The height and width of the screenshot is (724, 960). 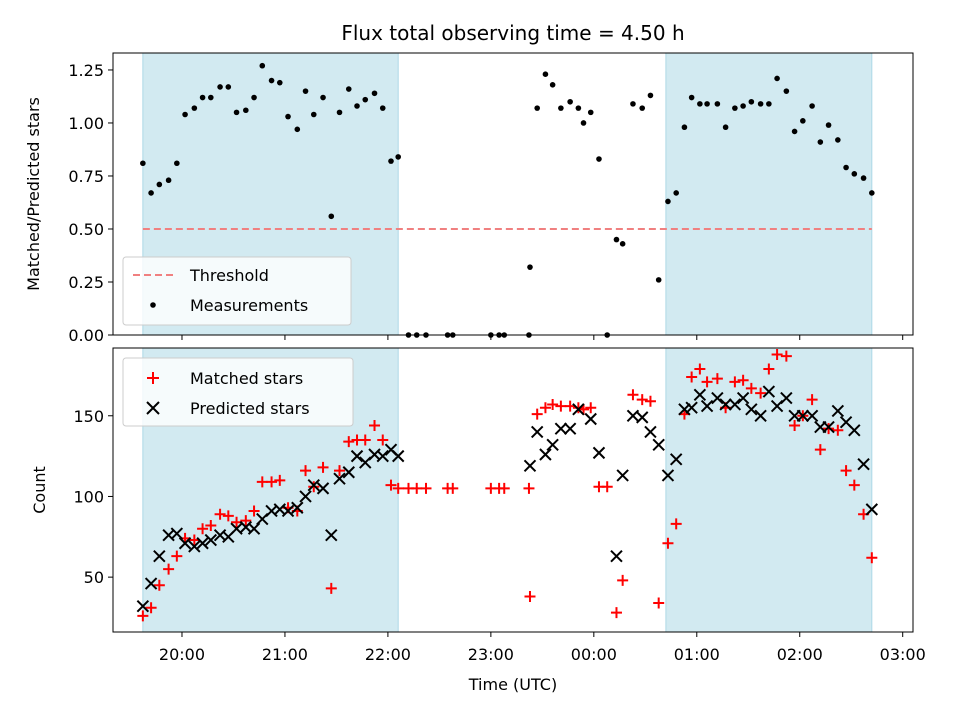 I want to click on top-legend-box, so click(x=237, y=291).